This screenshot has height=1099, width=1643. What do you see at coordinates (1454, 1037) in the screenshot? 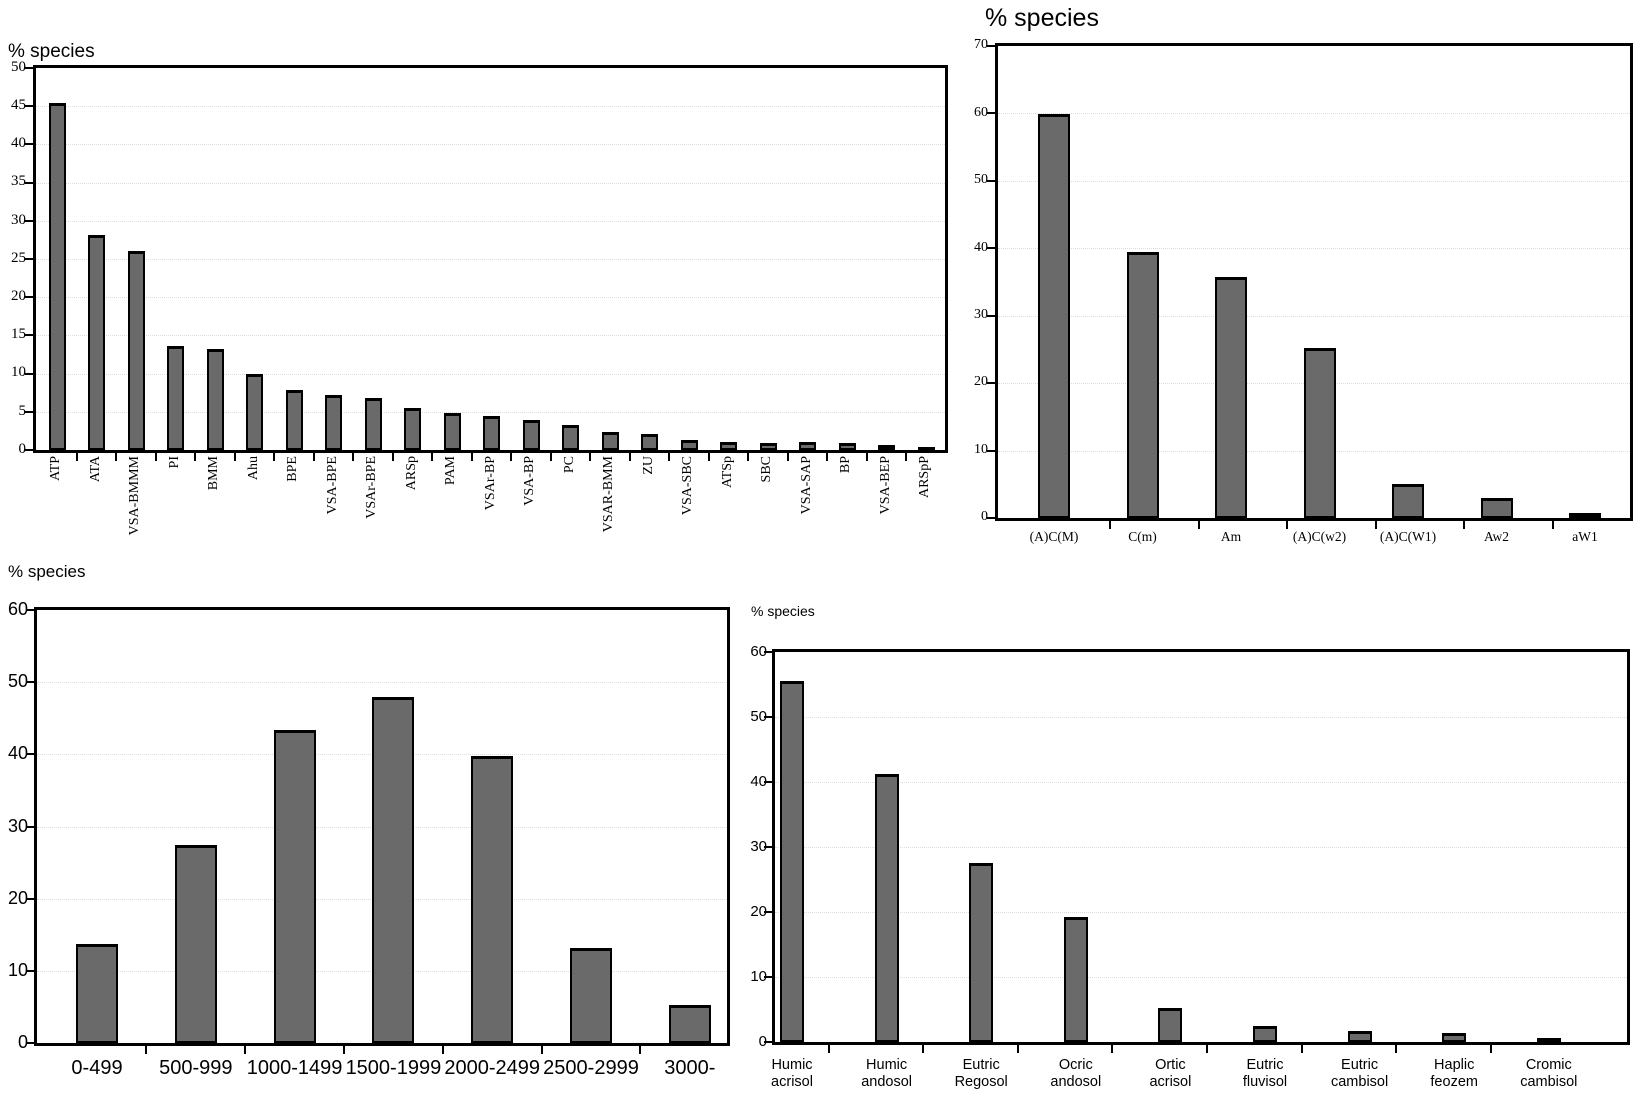
I see `bar-Haplic feozem` at bounding box center [1454, 1037].